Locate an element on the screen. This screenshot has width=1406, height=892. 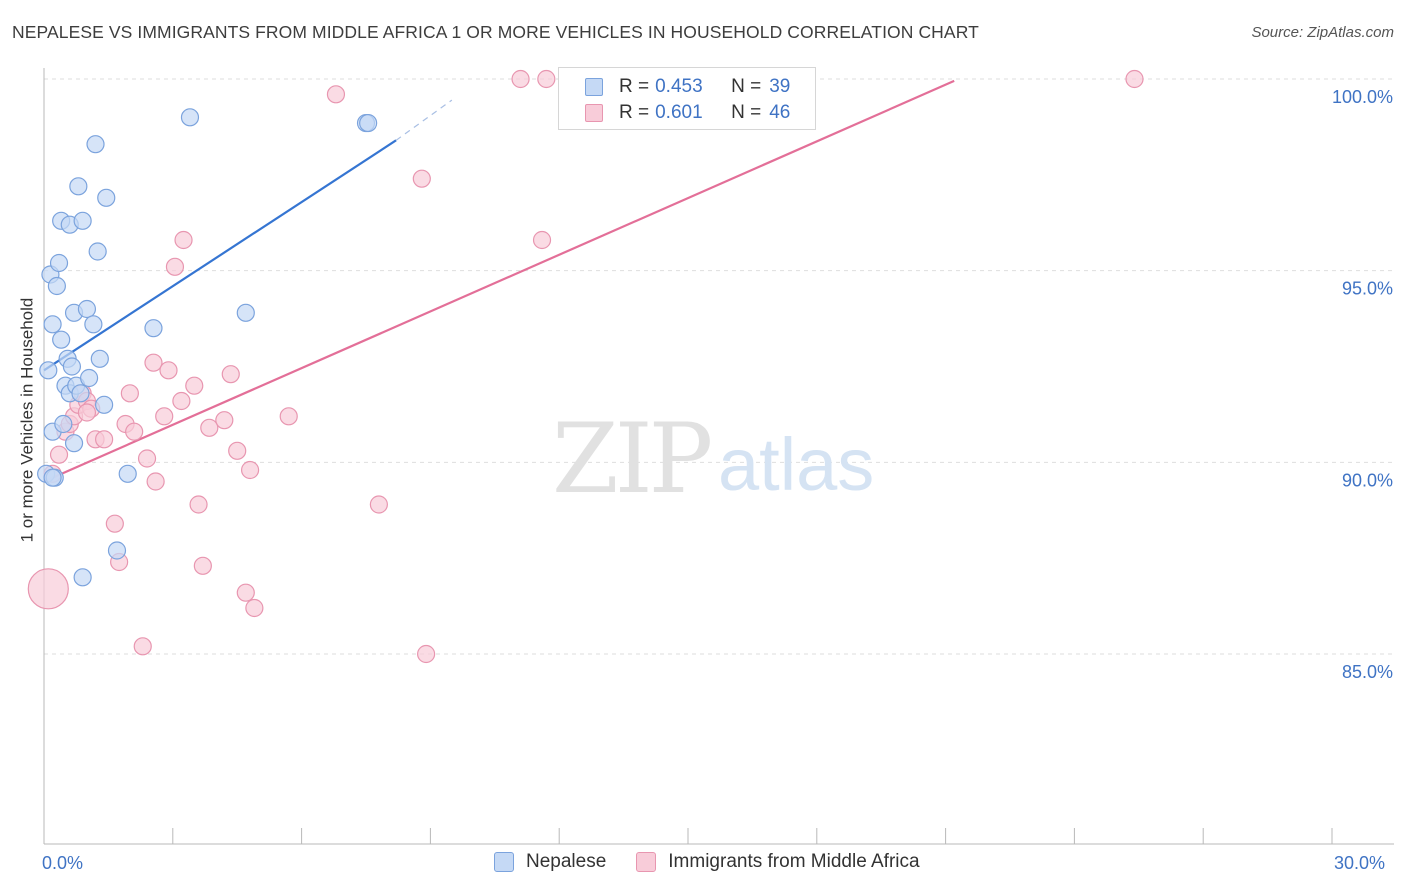
nepalese-points is located at coordinates (207, 347).